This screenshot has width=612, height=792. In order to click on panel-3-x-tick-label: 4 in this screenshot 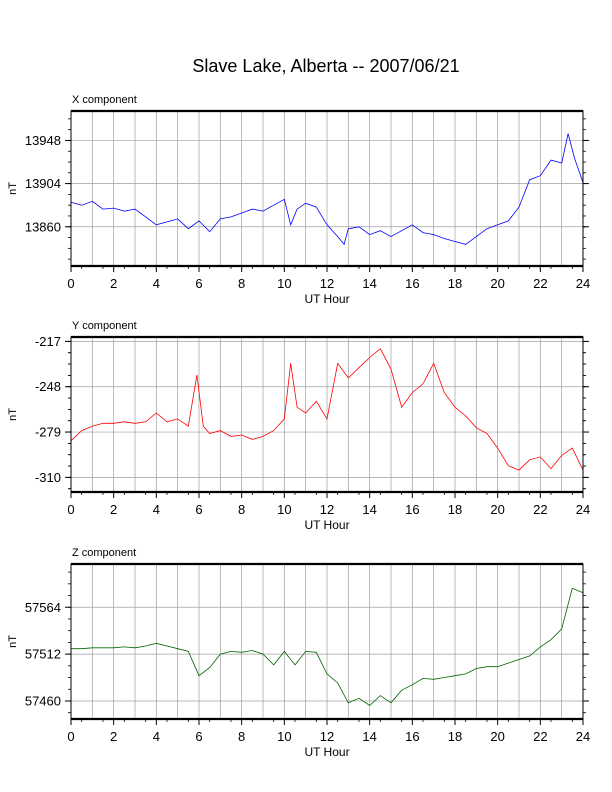, I will do `click(156, 736)`.